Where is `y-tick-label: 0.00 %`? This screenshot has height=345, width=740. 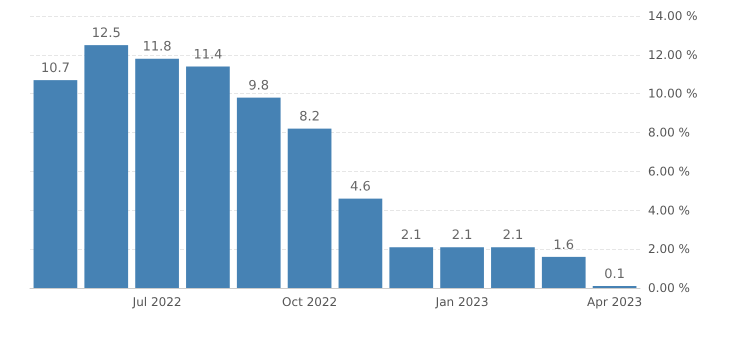 y-tick-label: 0.00 % is located at coordinates (669, 288).